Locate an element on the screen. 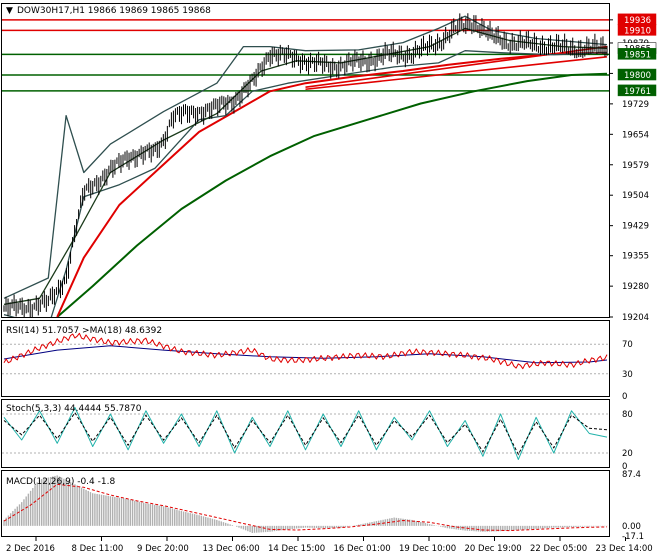 The width and height of the screenshot is (660, 560). macd-y-label: 87.4 is located at coordinates (631, 475).